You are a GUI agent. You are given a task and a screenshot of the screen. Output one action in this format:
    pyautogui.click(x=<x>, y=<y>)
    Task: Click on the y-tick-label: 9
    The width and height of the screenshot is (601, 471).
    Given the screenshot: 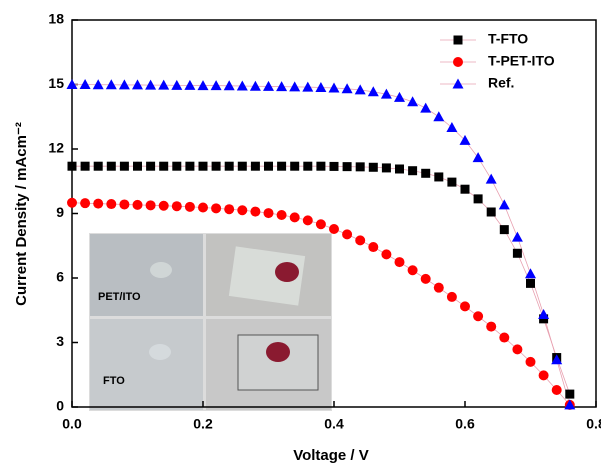 What is the action you would take?
    pyautogui.click(x=60, y=212)
    